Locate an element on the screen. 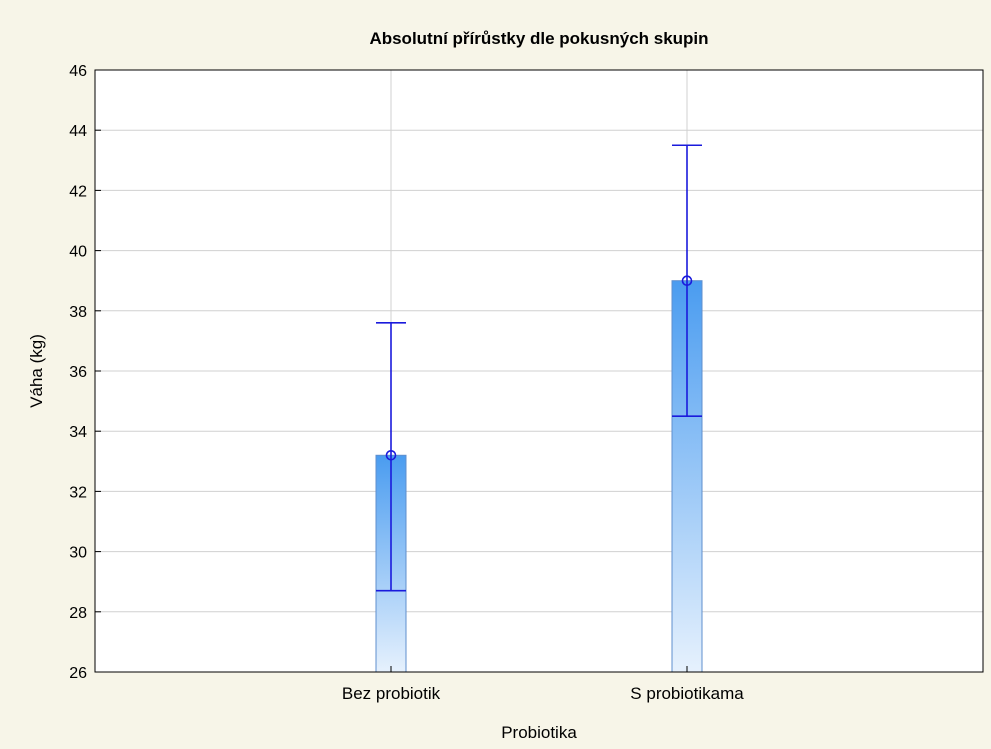 The width and height of the screenshot is (991, 749). y-tick-label: 34 is located at coordinates (78, 432).